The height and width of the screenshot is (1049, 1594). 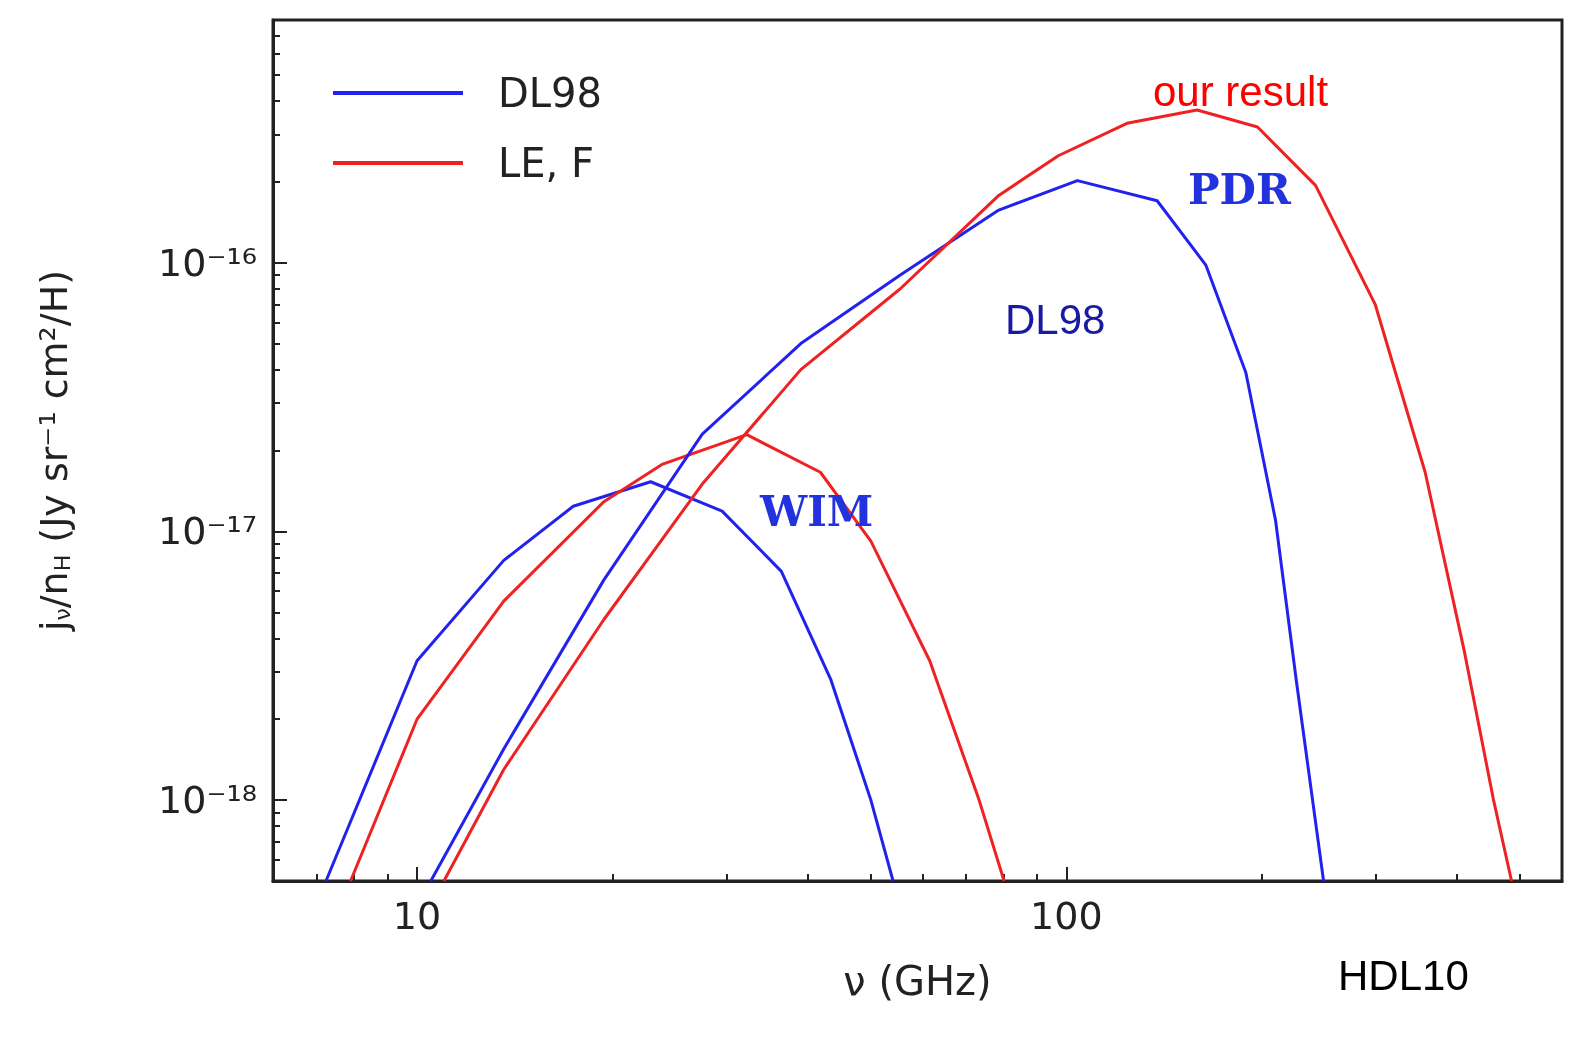 What do you see at coordinates (917, 981) in the screenshot?
I see `x-axis-title: ν (GHz)` at bounding box center [917, 981].